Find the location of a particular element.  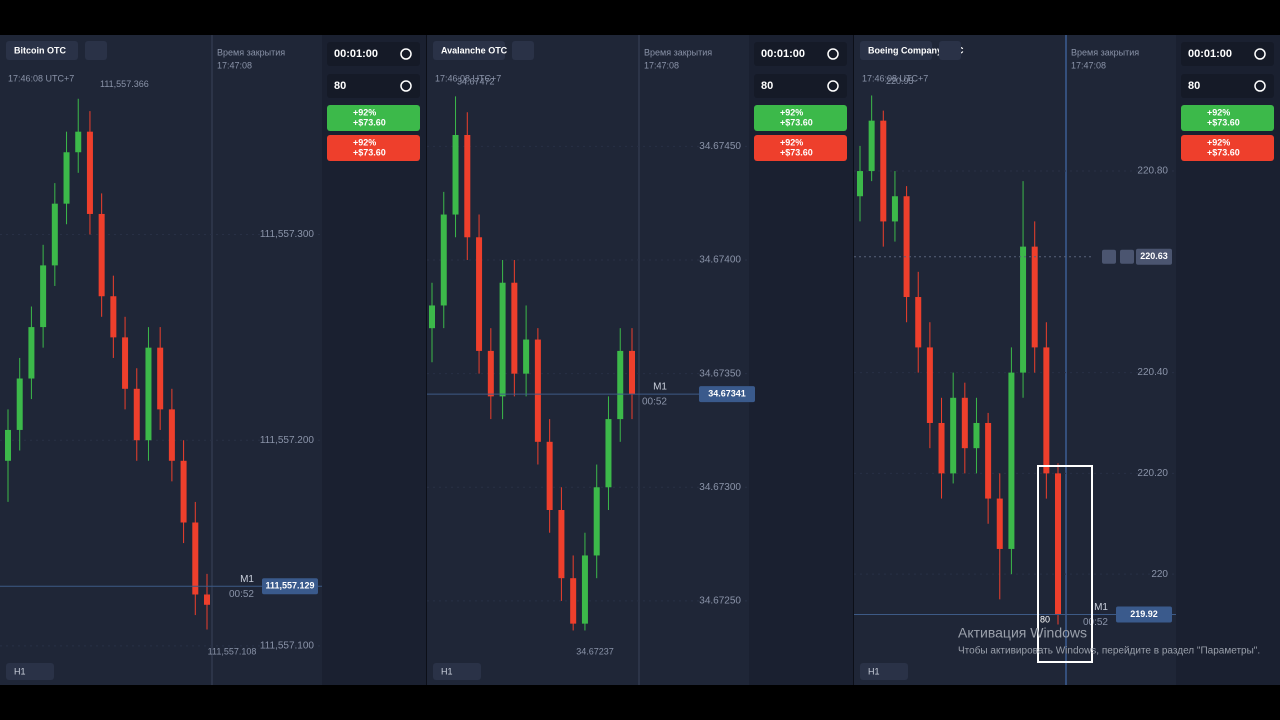

price-tick-label: 220.40 is located at coordinates (1152, 372).